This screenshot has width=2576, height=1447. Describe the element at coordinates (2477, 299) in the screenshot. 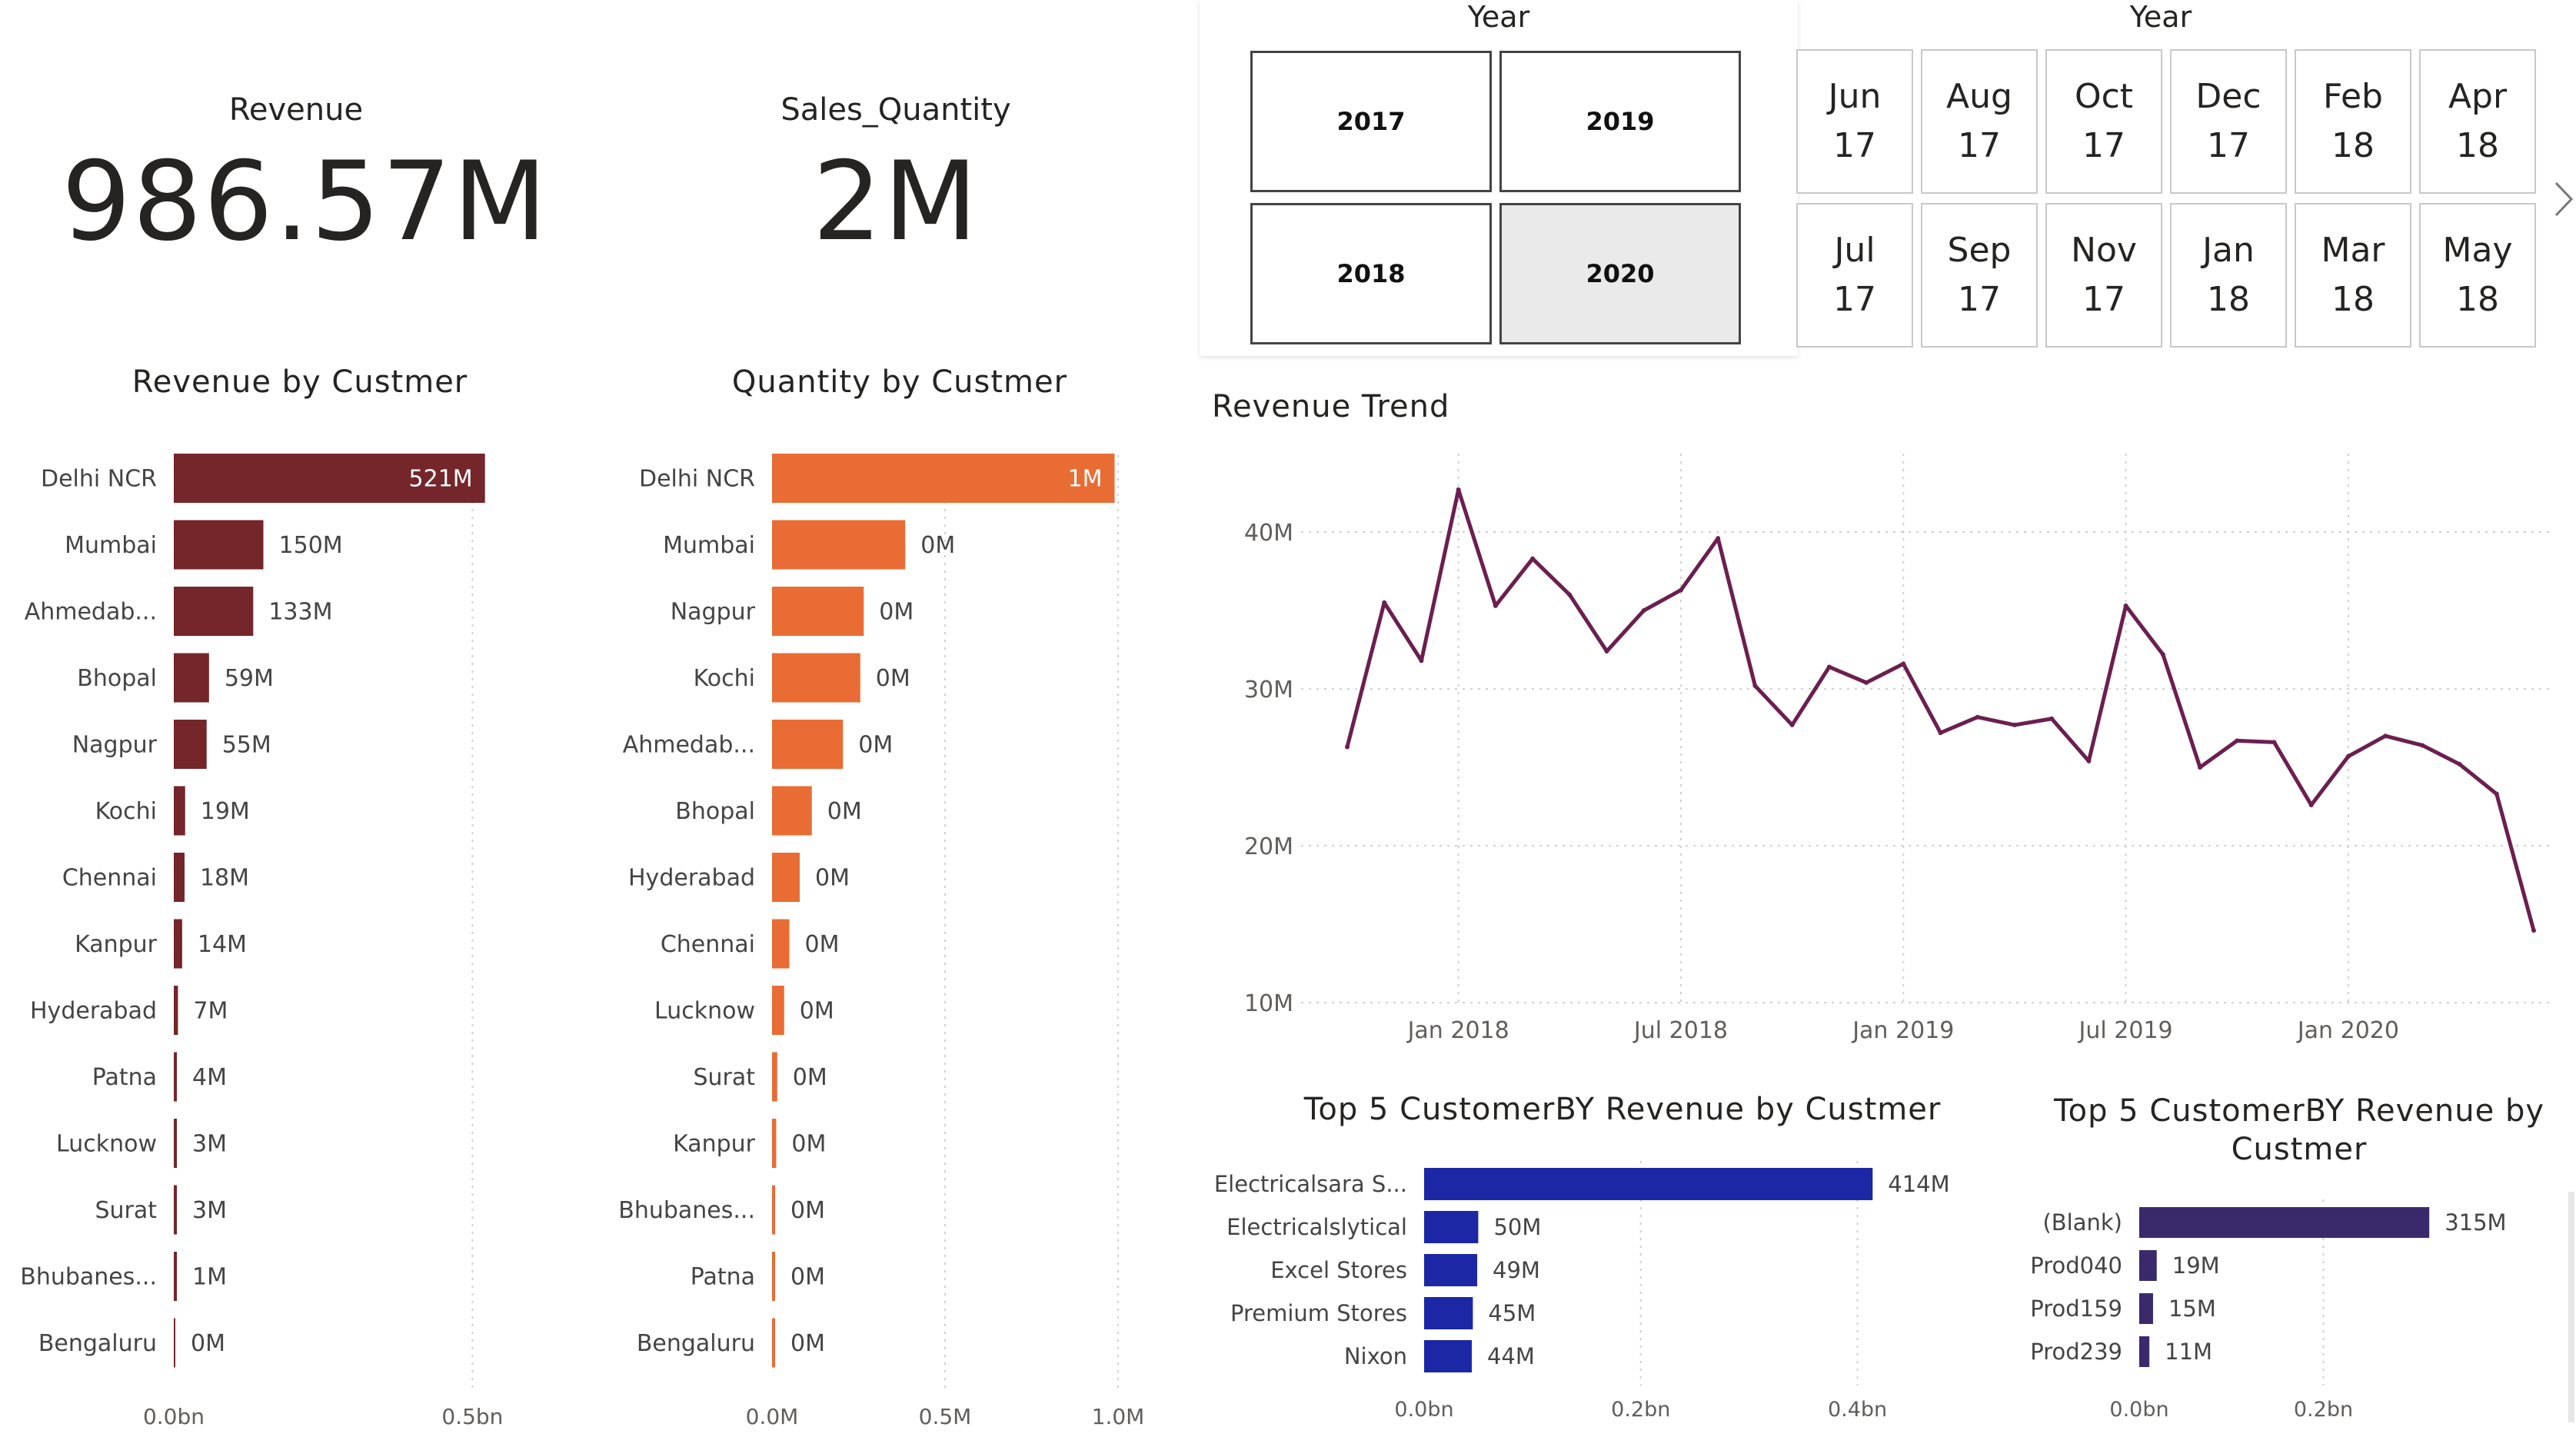

I see `month-tile-year: 18` at that location.